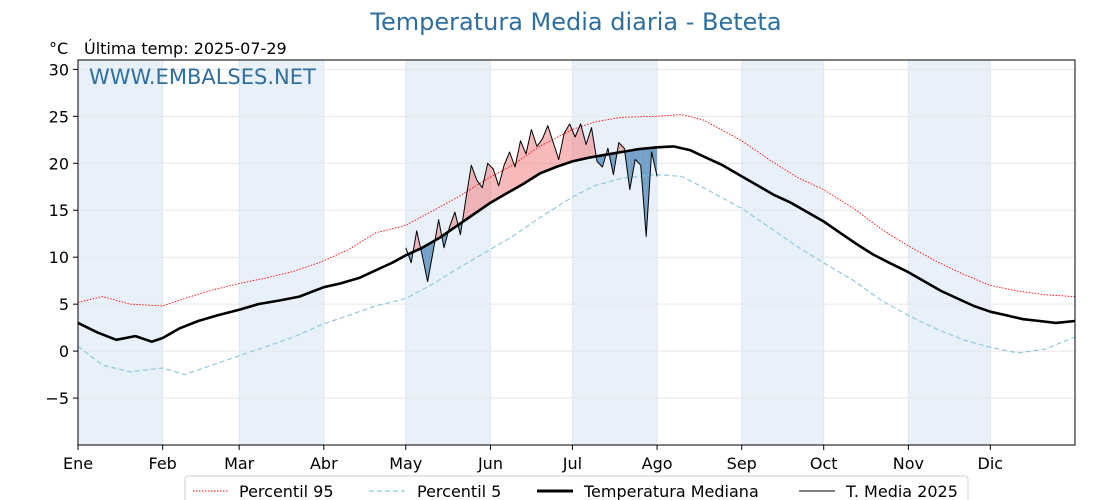 The height and width of the screenshot is (500, 1120). I want to click on x-tick-label: Nov, so click(908, 463).